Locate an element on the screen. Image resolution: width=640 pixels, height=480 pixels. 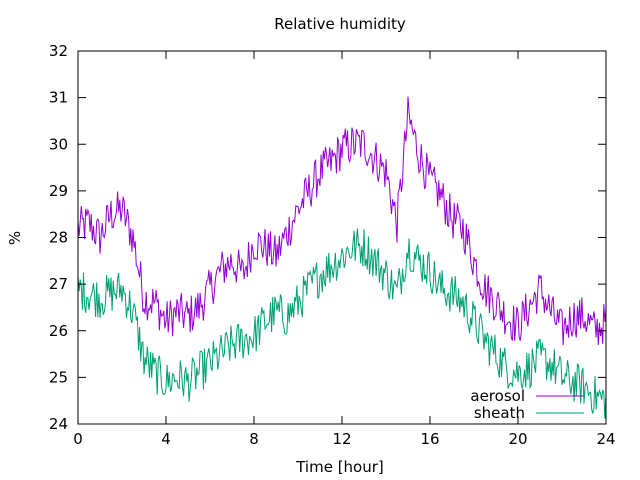
x-tick-label: 16 is located at coordinates (429, 439).